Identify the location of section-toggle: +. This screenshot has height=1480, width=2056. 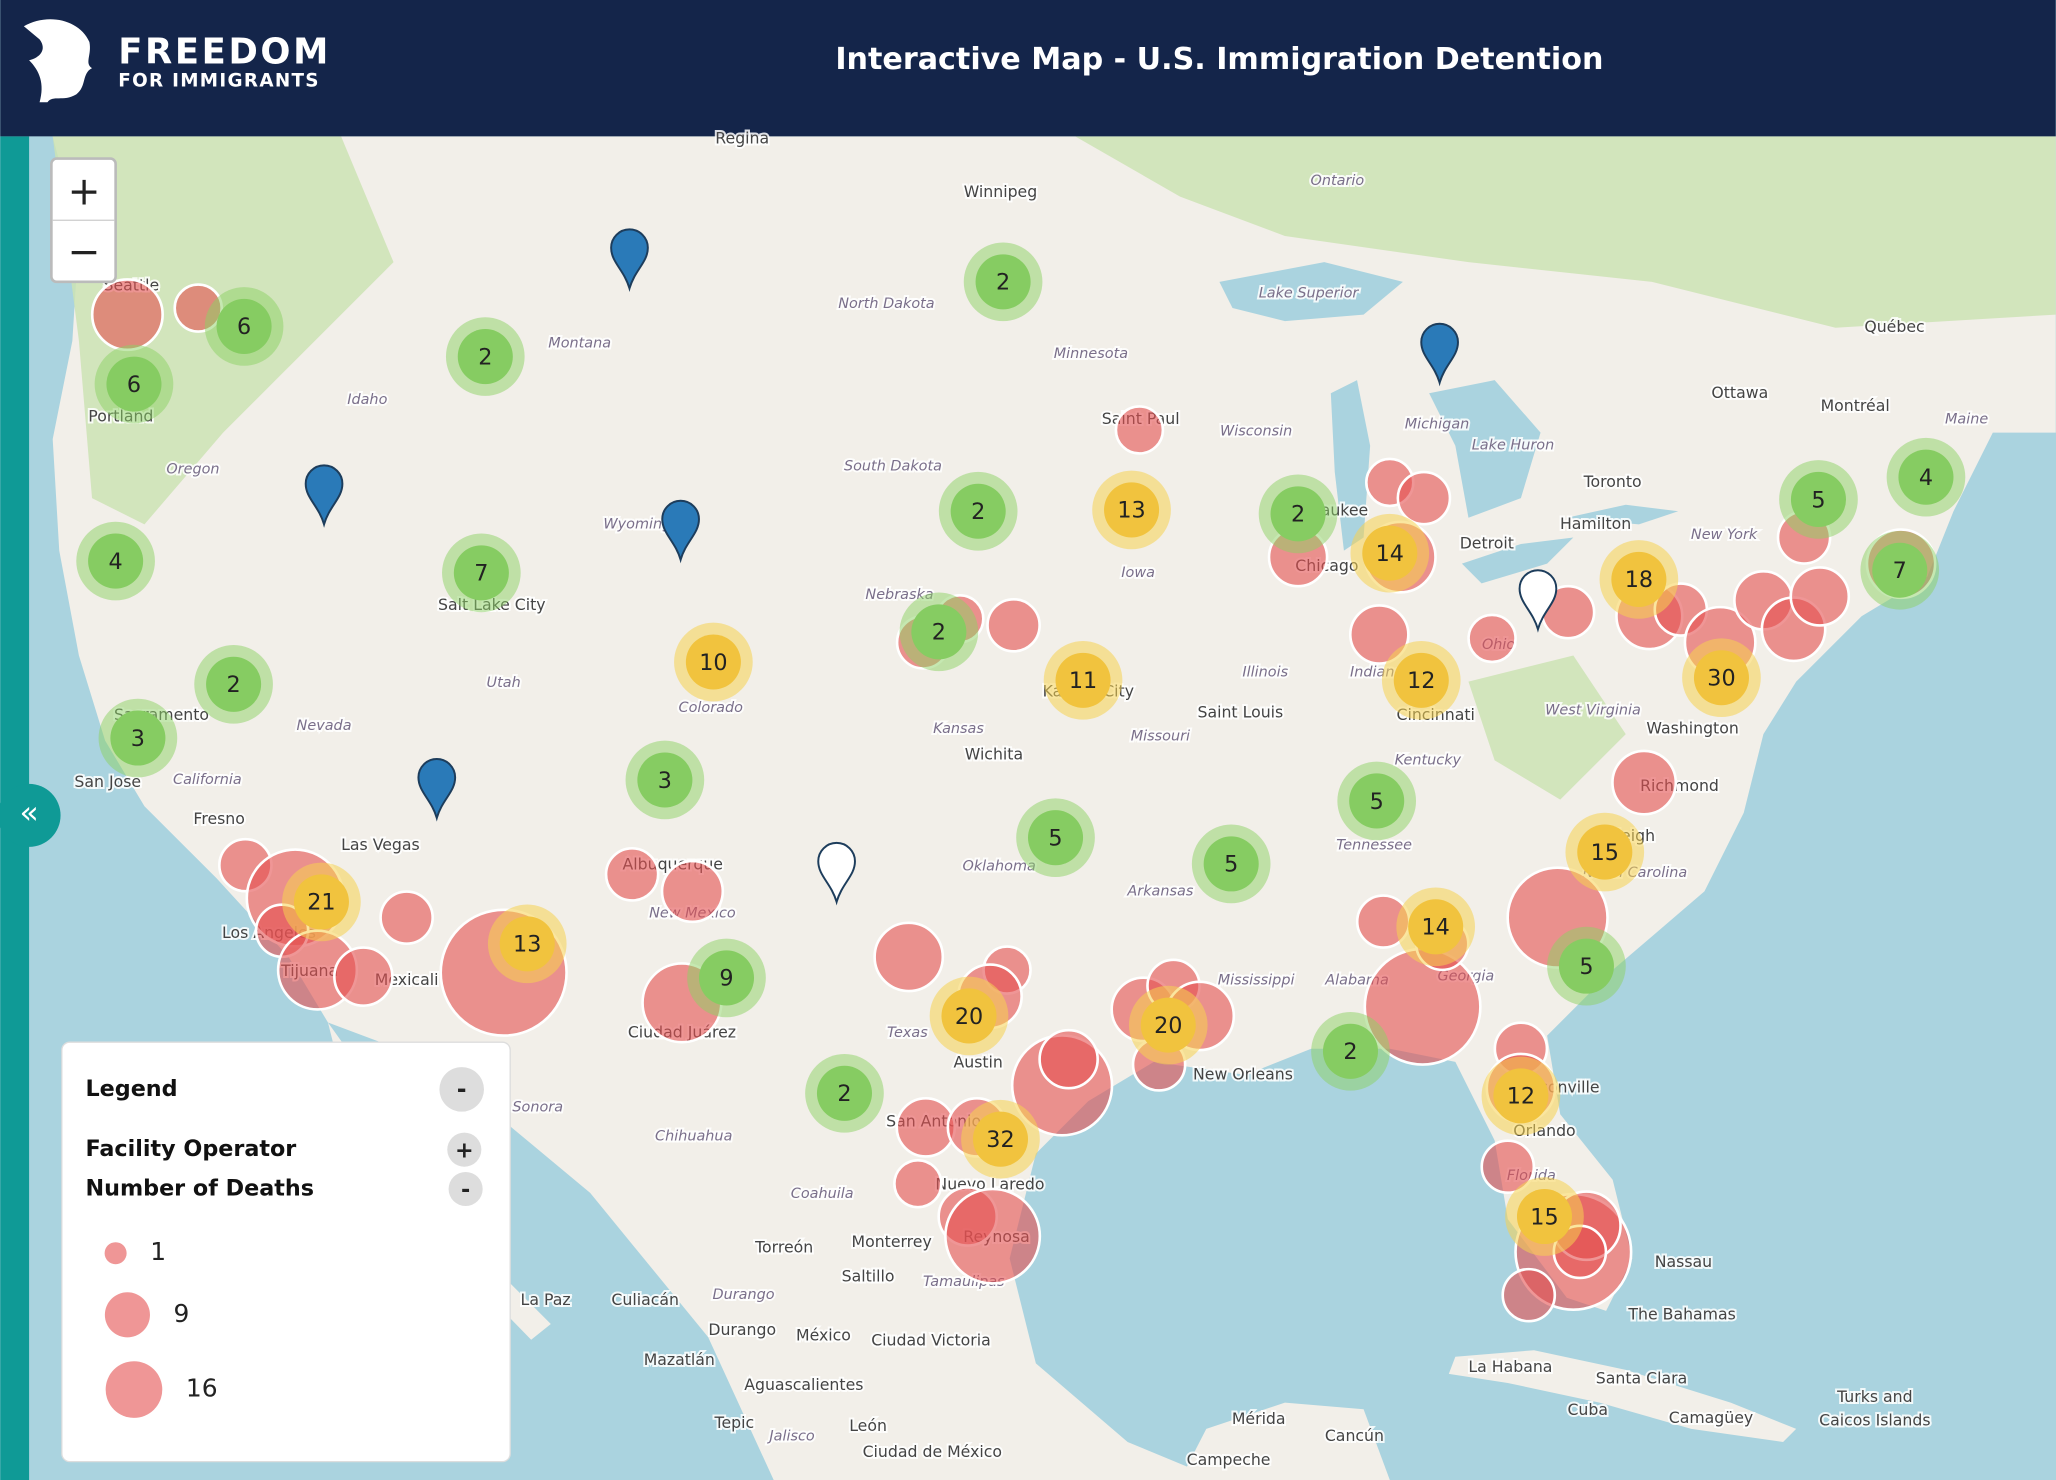
(464, 1150).